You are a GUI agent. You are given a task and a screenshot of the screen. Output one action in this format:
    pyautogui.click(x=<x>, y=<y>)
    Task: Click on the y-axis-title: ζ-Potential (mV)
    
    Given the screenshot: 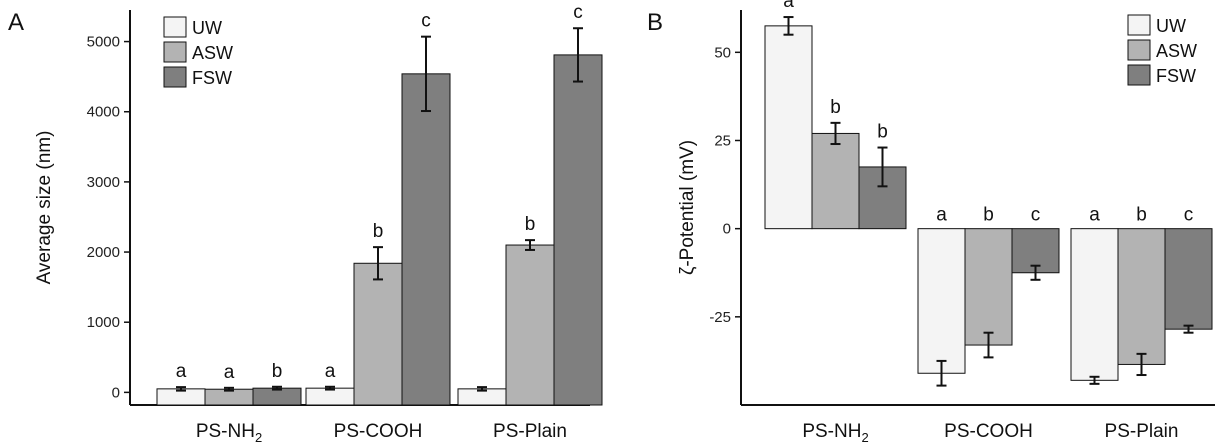 What is the action you would take?
    pyautogui.click(x=687, y=207)
    